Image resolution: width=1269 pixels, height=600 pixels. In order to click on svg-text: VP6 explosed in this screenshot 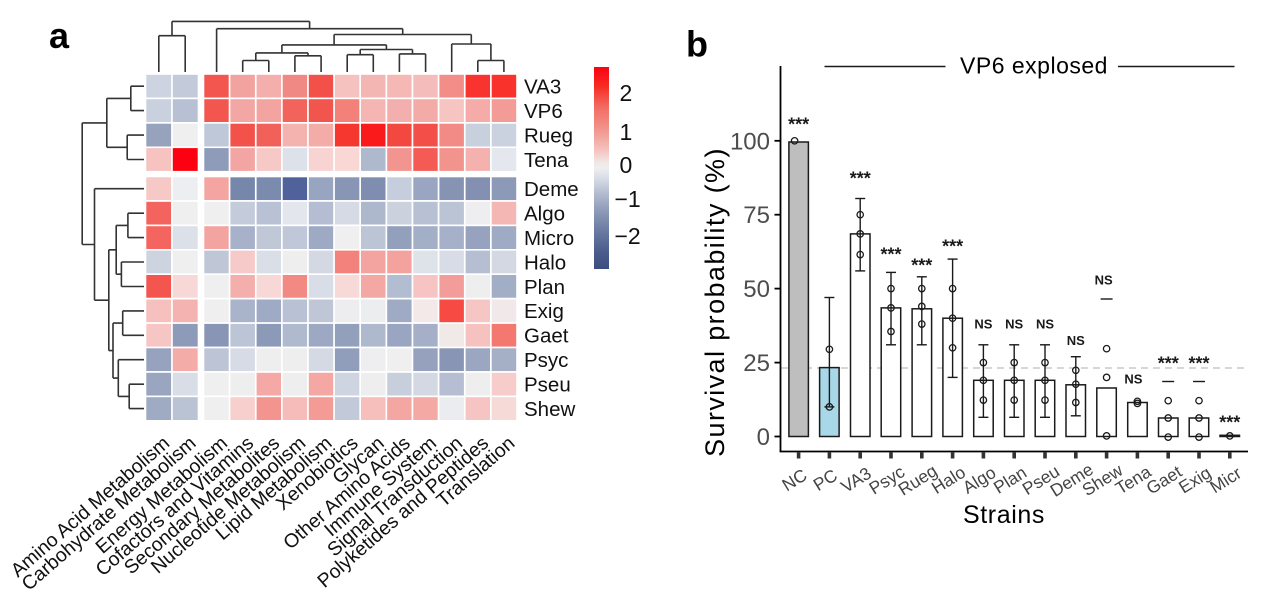, I will do `click(1034, 66)`.